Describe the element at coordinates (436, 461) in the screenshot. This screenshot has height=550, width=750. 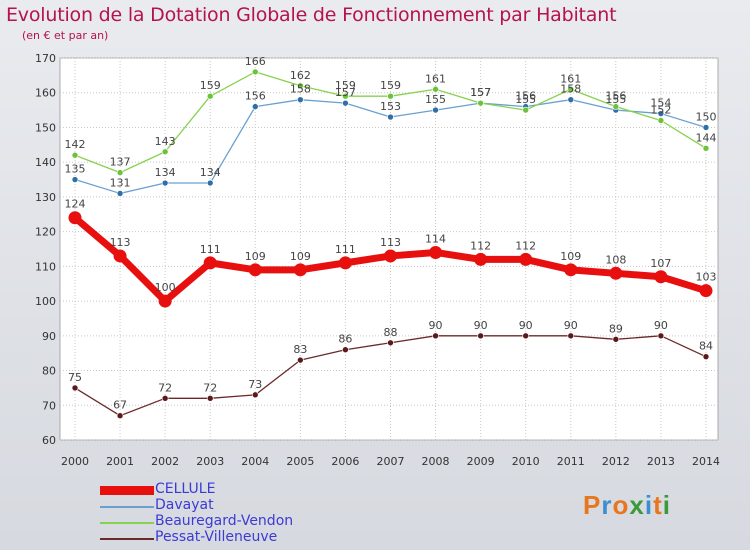
I see `x-tick-label: 2008` at that location.